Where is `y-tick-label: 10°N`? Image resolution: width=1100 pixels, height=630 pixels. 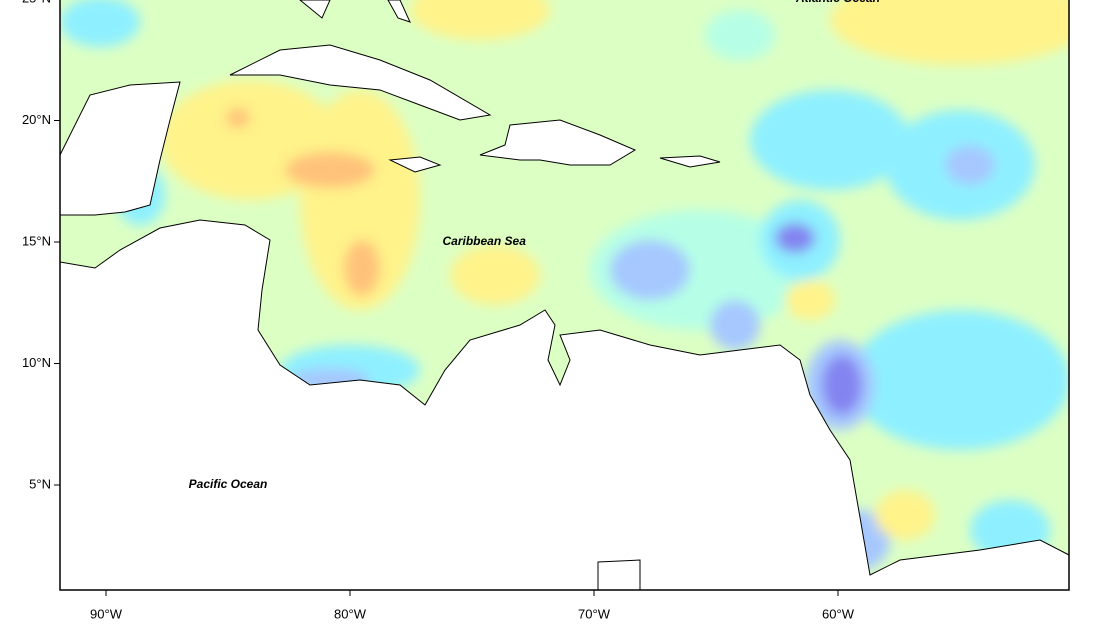 y-tick-label: 10°N is located at coordinates (36, 362).